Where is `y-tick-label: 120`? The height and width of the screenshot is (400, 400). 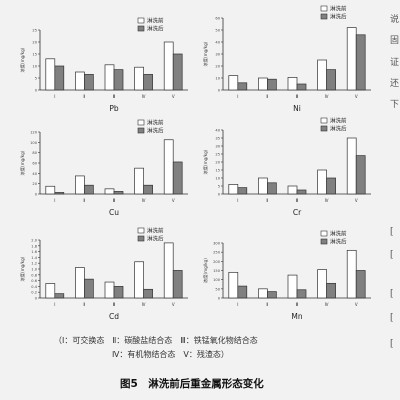
y-tick-label: 120 is located at coordinates (34, 133).